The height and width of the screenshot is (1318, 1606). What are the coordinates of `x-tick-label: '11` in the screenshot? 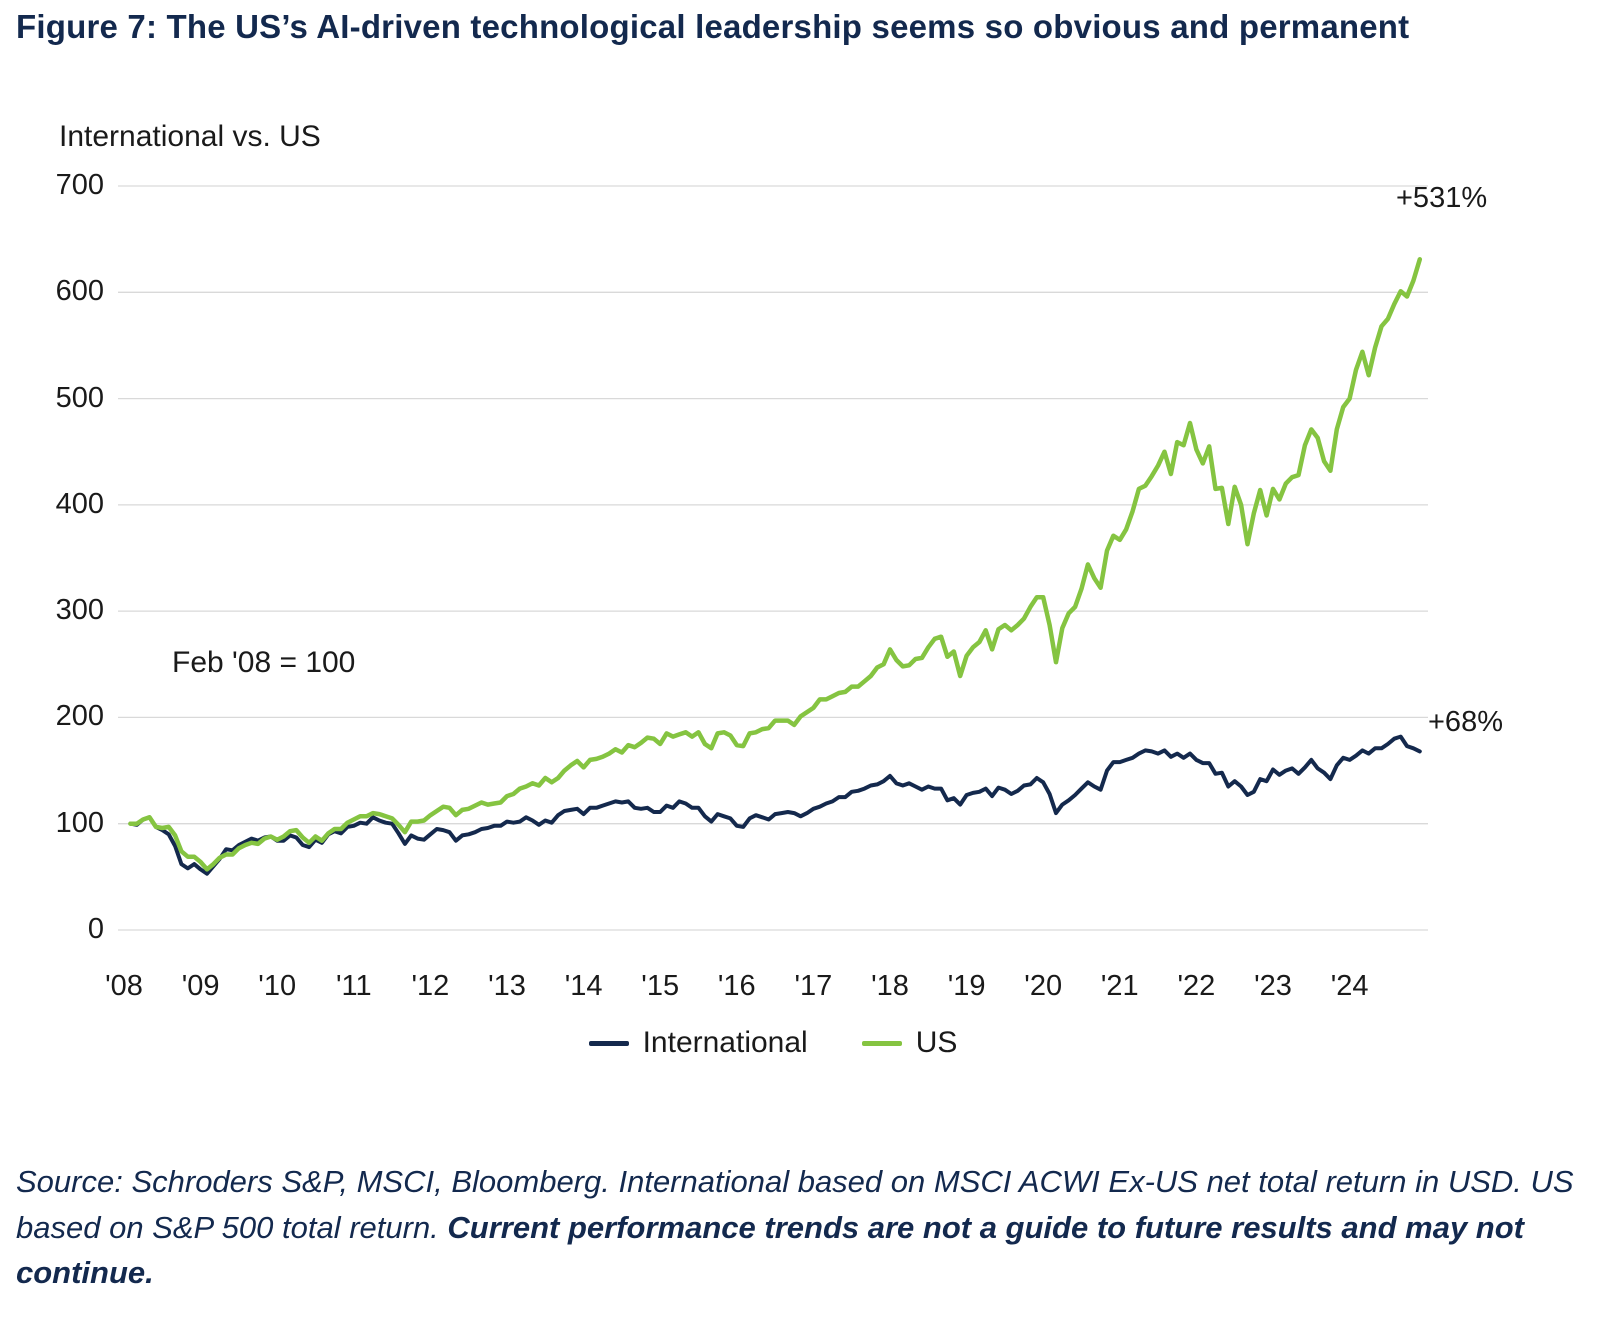 It's located at (353, 986).